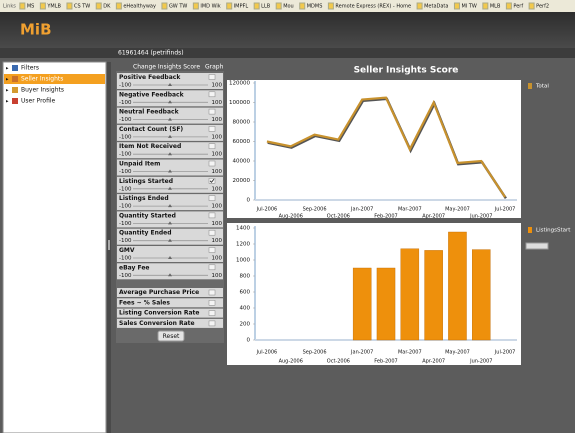 This screenshot has width=575, height=433. What do you see at coordinates (267, 210) in the screenshot?
I see `x-tick-label: Jul-2006` at bounding box center [267, 210].